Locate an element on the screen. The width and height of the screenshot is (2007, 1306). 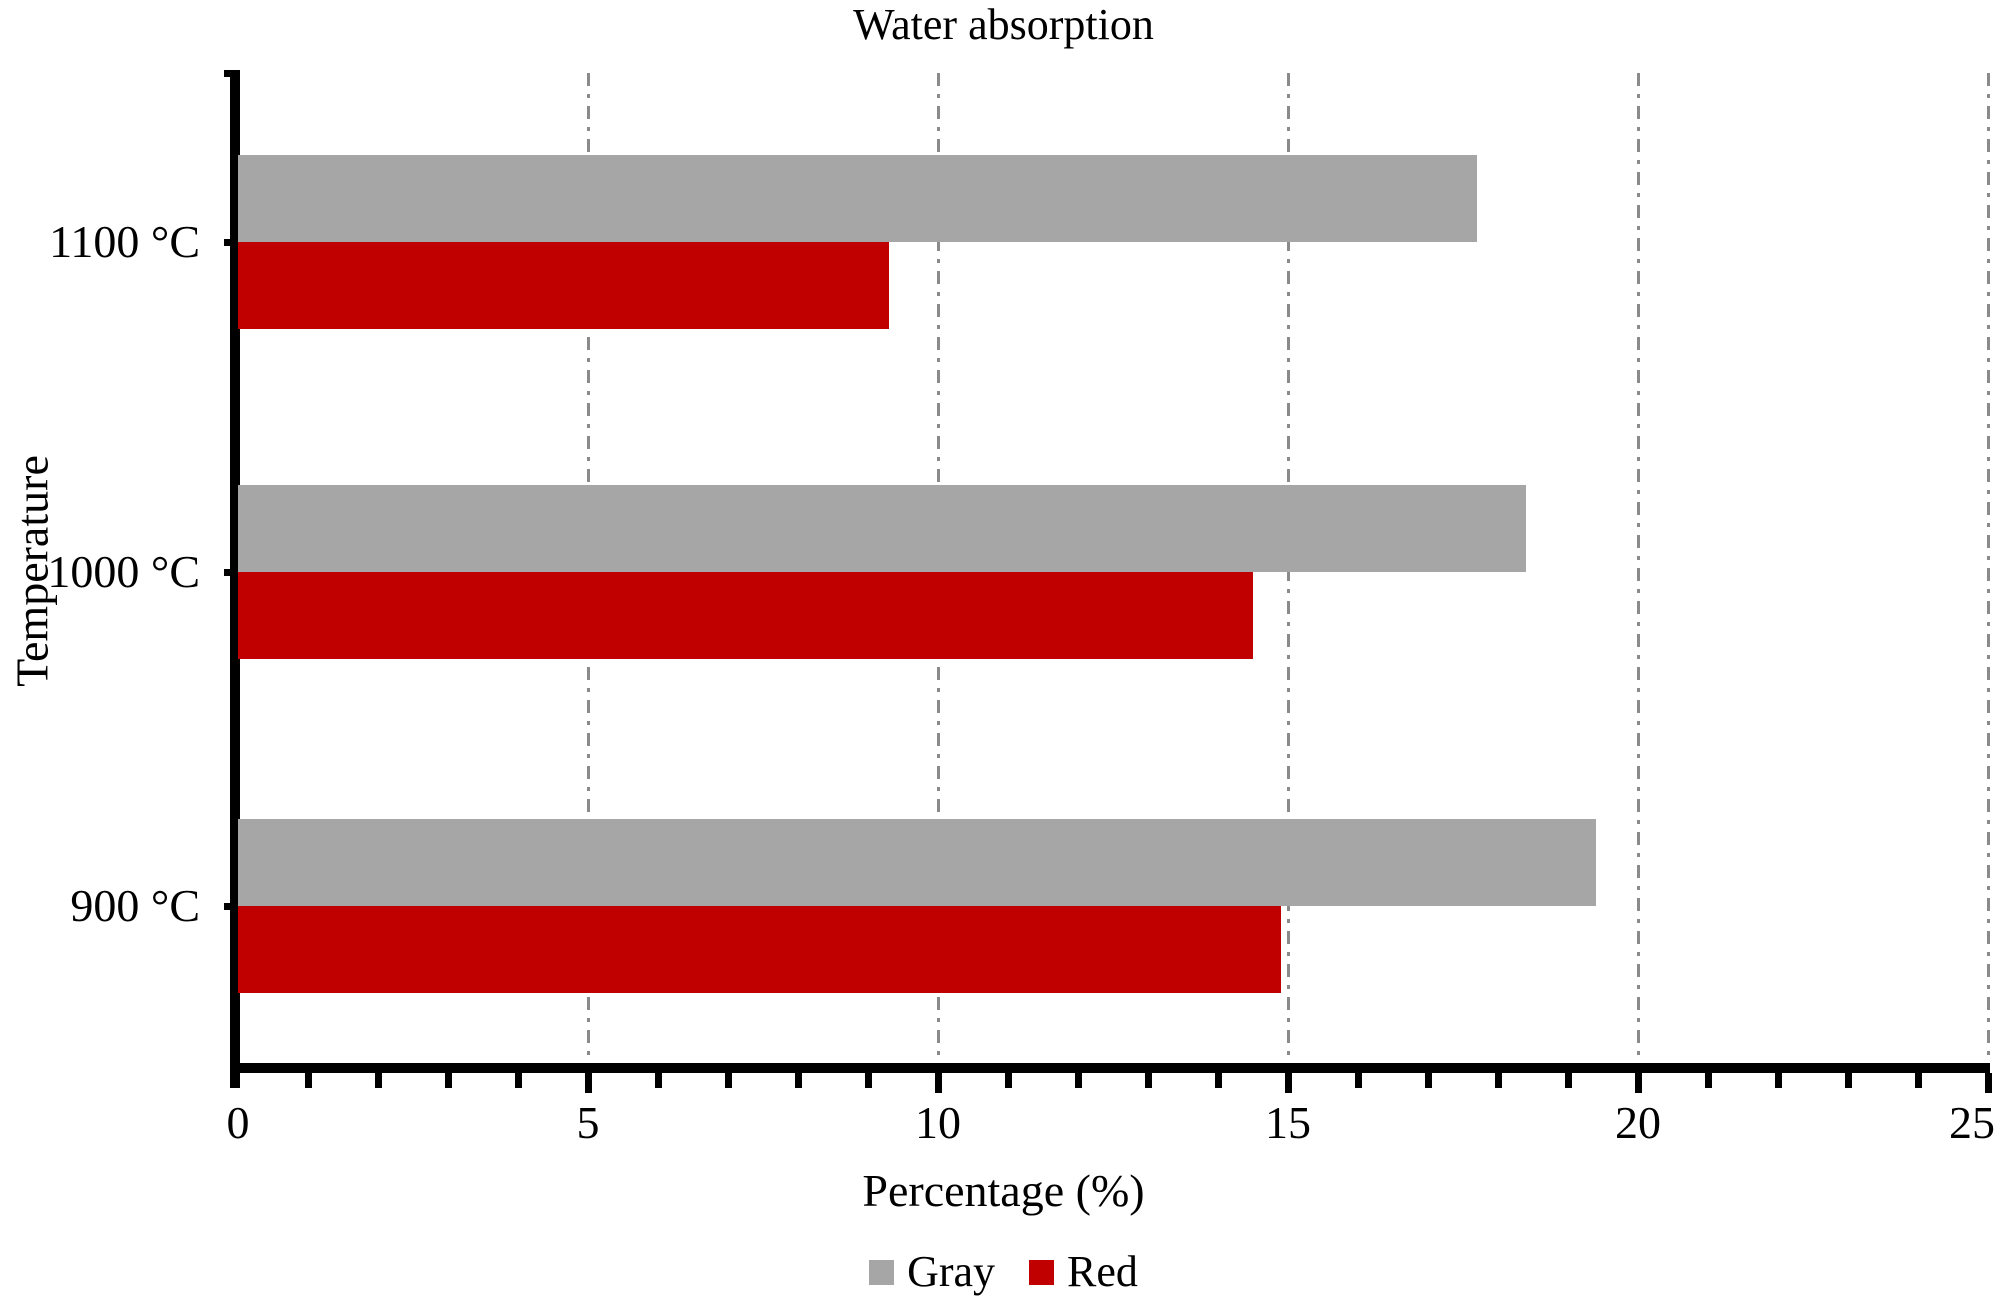
category-label-1000-c: 1000 °C is located at coordinates (123, 571).